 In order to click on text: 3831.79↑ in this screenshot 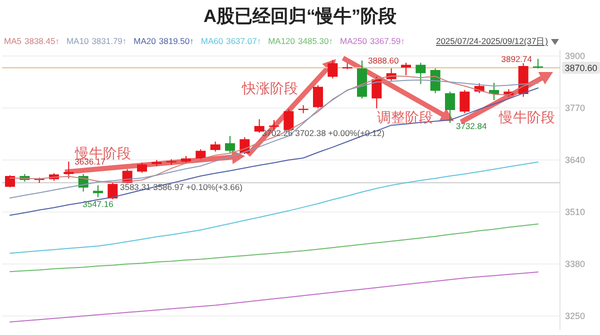, I will do `click(109, 41)`.